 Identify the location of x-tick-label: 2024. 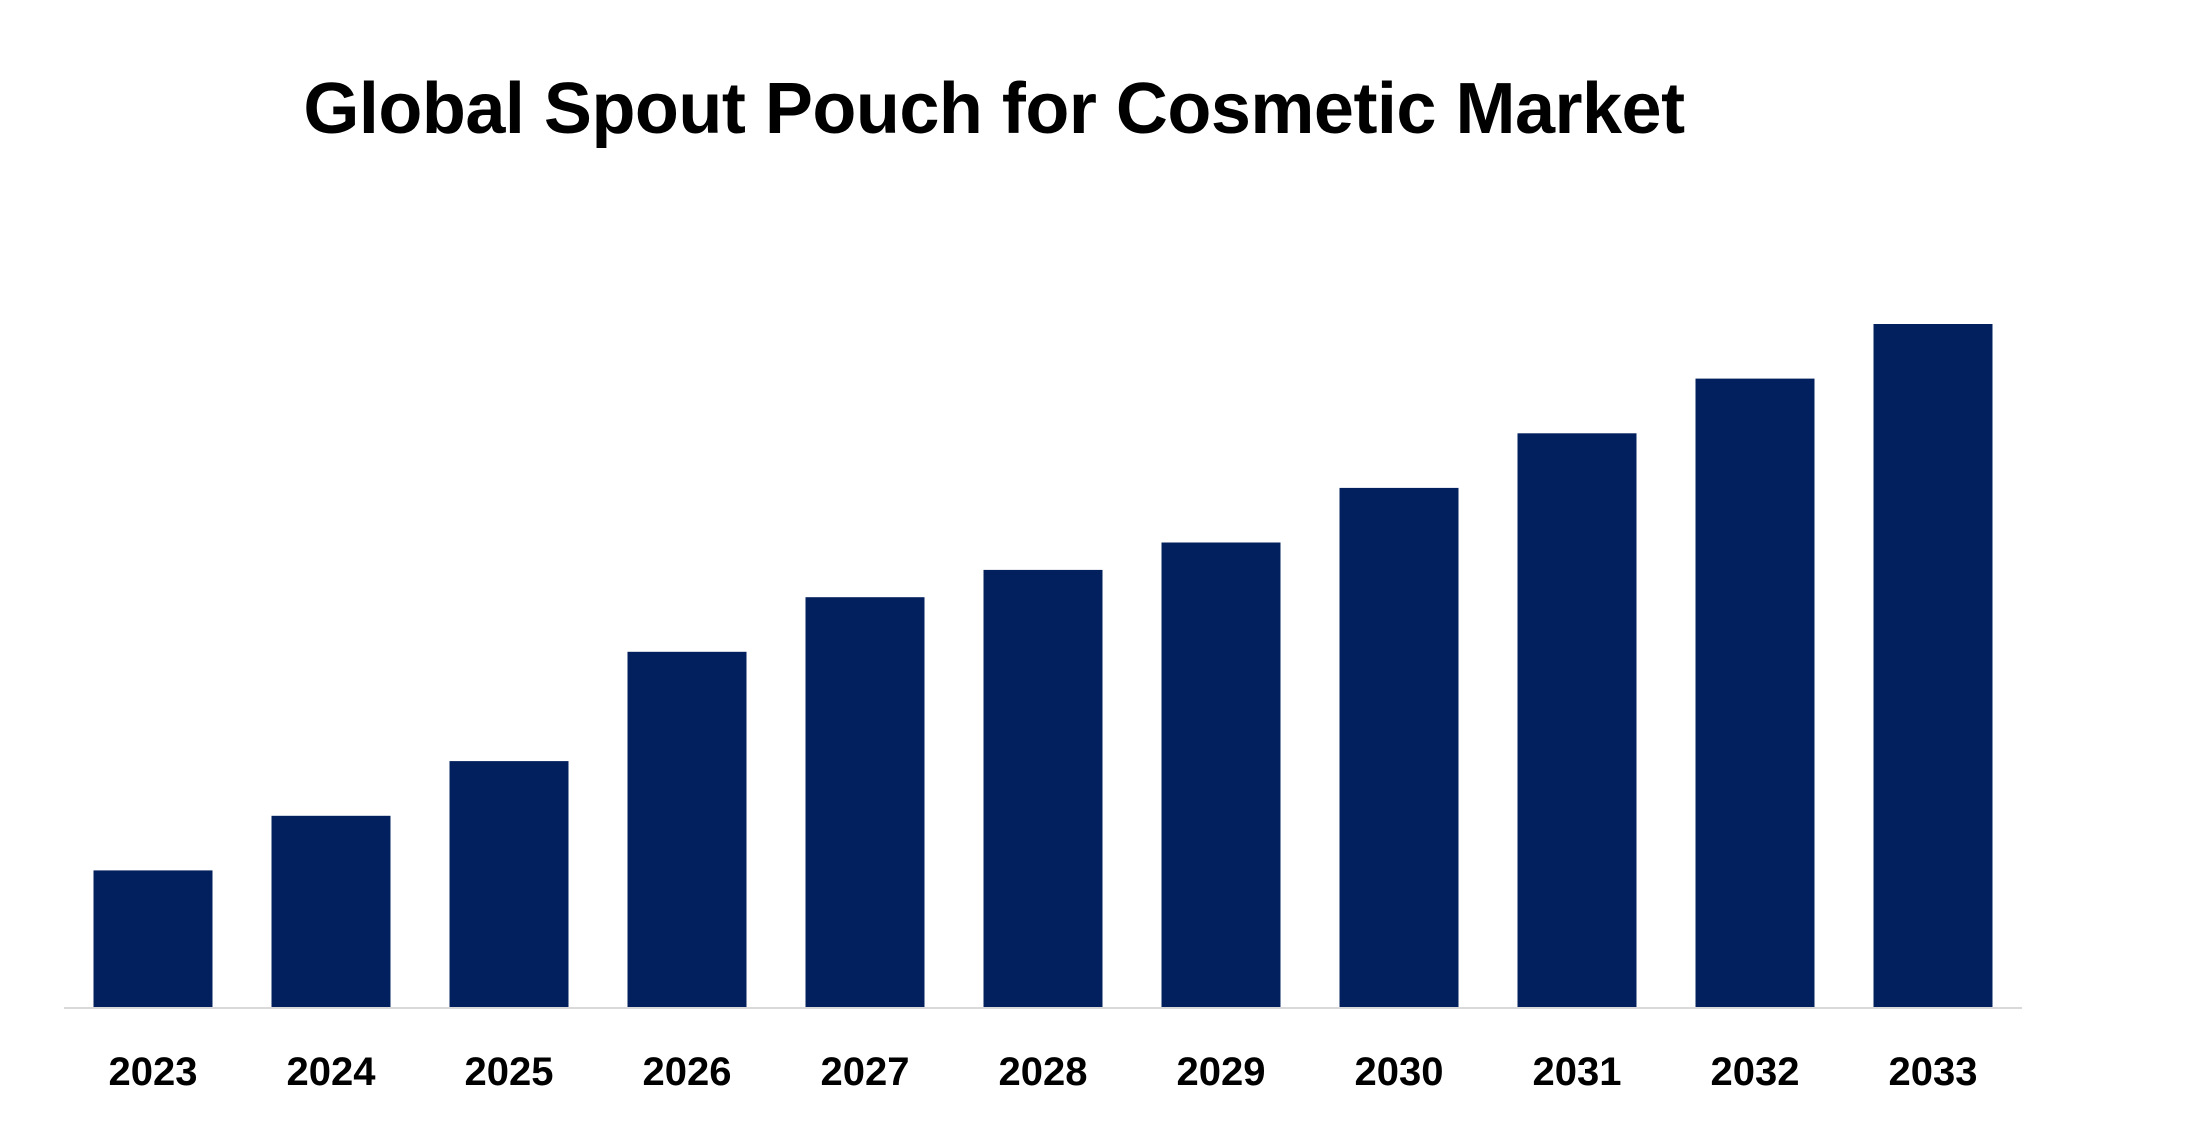
(332, 1072).